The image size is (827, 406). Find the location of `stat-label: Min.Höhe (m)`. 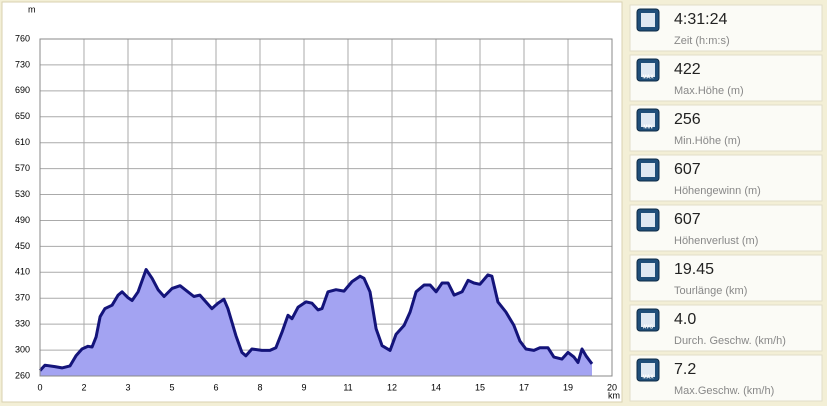

stat-label: Min.Höhe (m) is located at coordinates (707, 141).